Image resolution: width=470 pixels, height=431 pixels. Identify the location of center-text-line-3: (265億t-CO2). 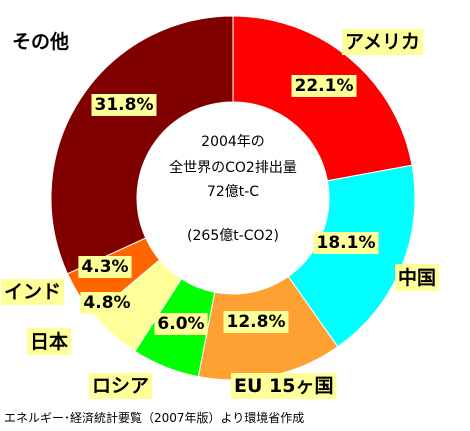
(233, 236).